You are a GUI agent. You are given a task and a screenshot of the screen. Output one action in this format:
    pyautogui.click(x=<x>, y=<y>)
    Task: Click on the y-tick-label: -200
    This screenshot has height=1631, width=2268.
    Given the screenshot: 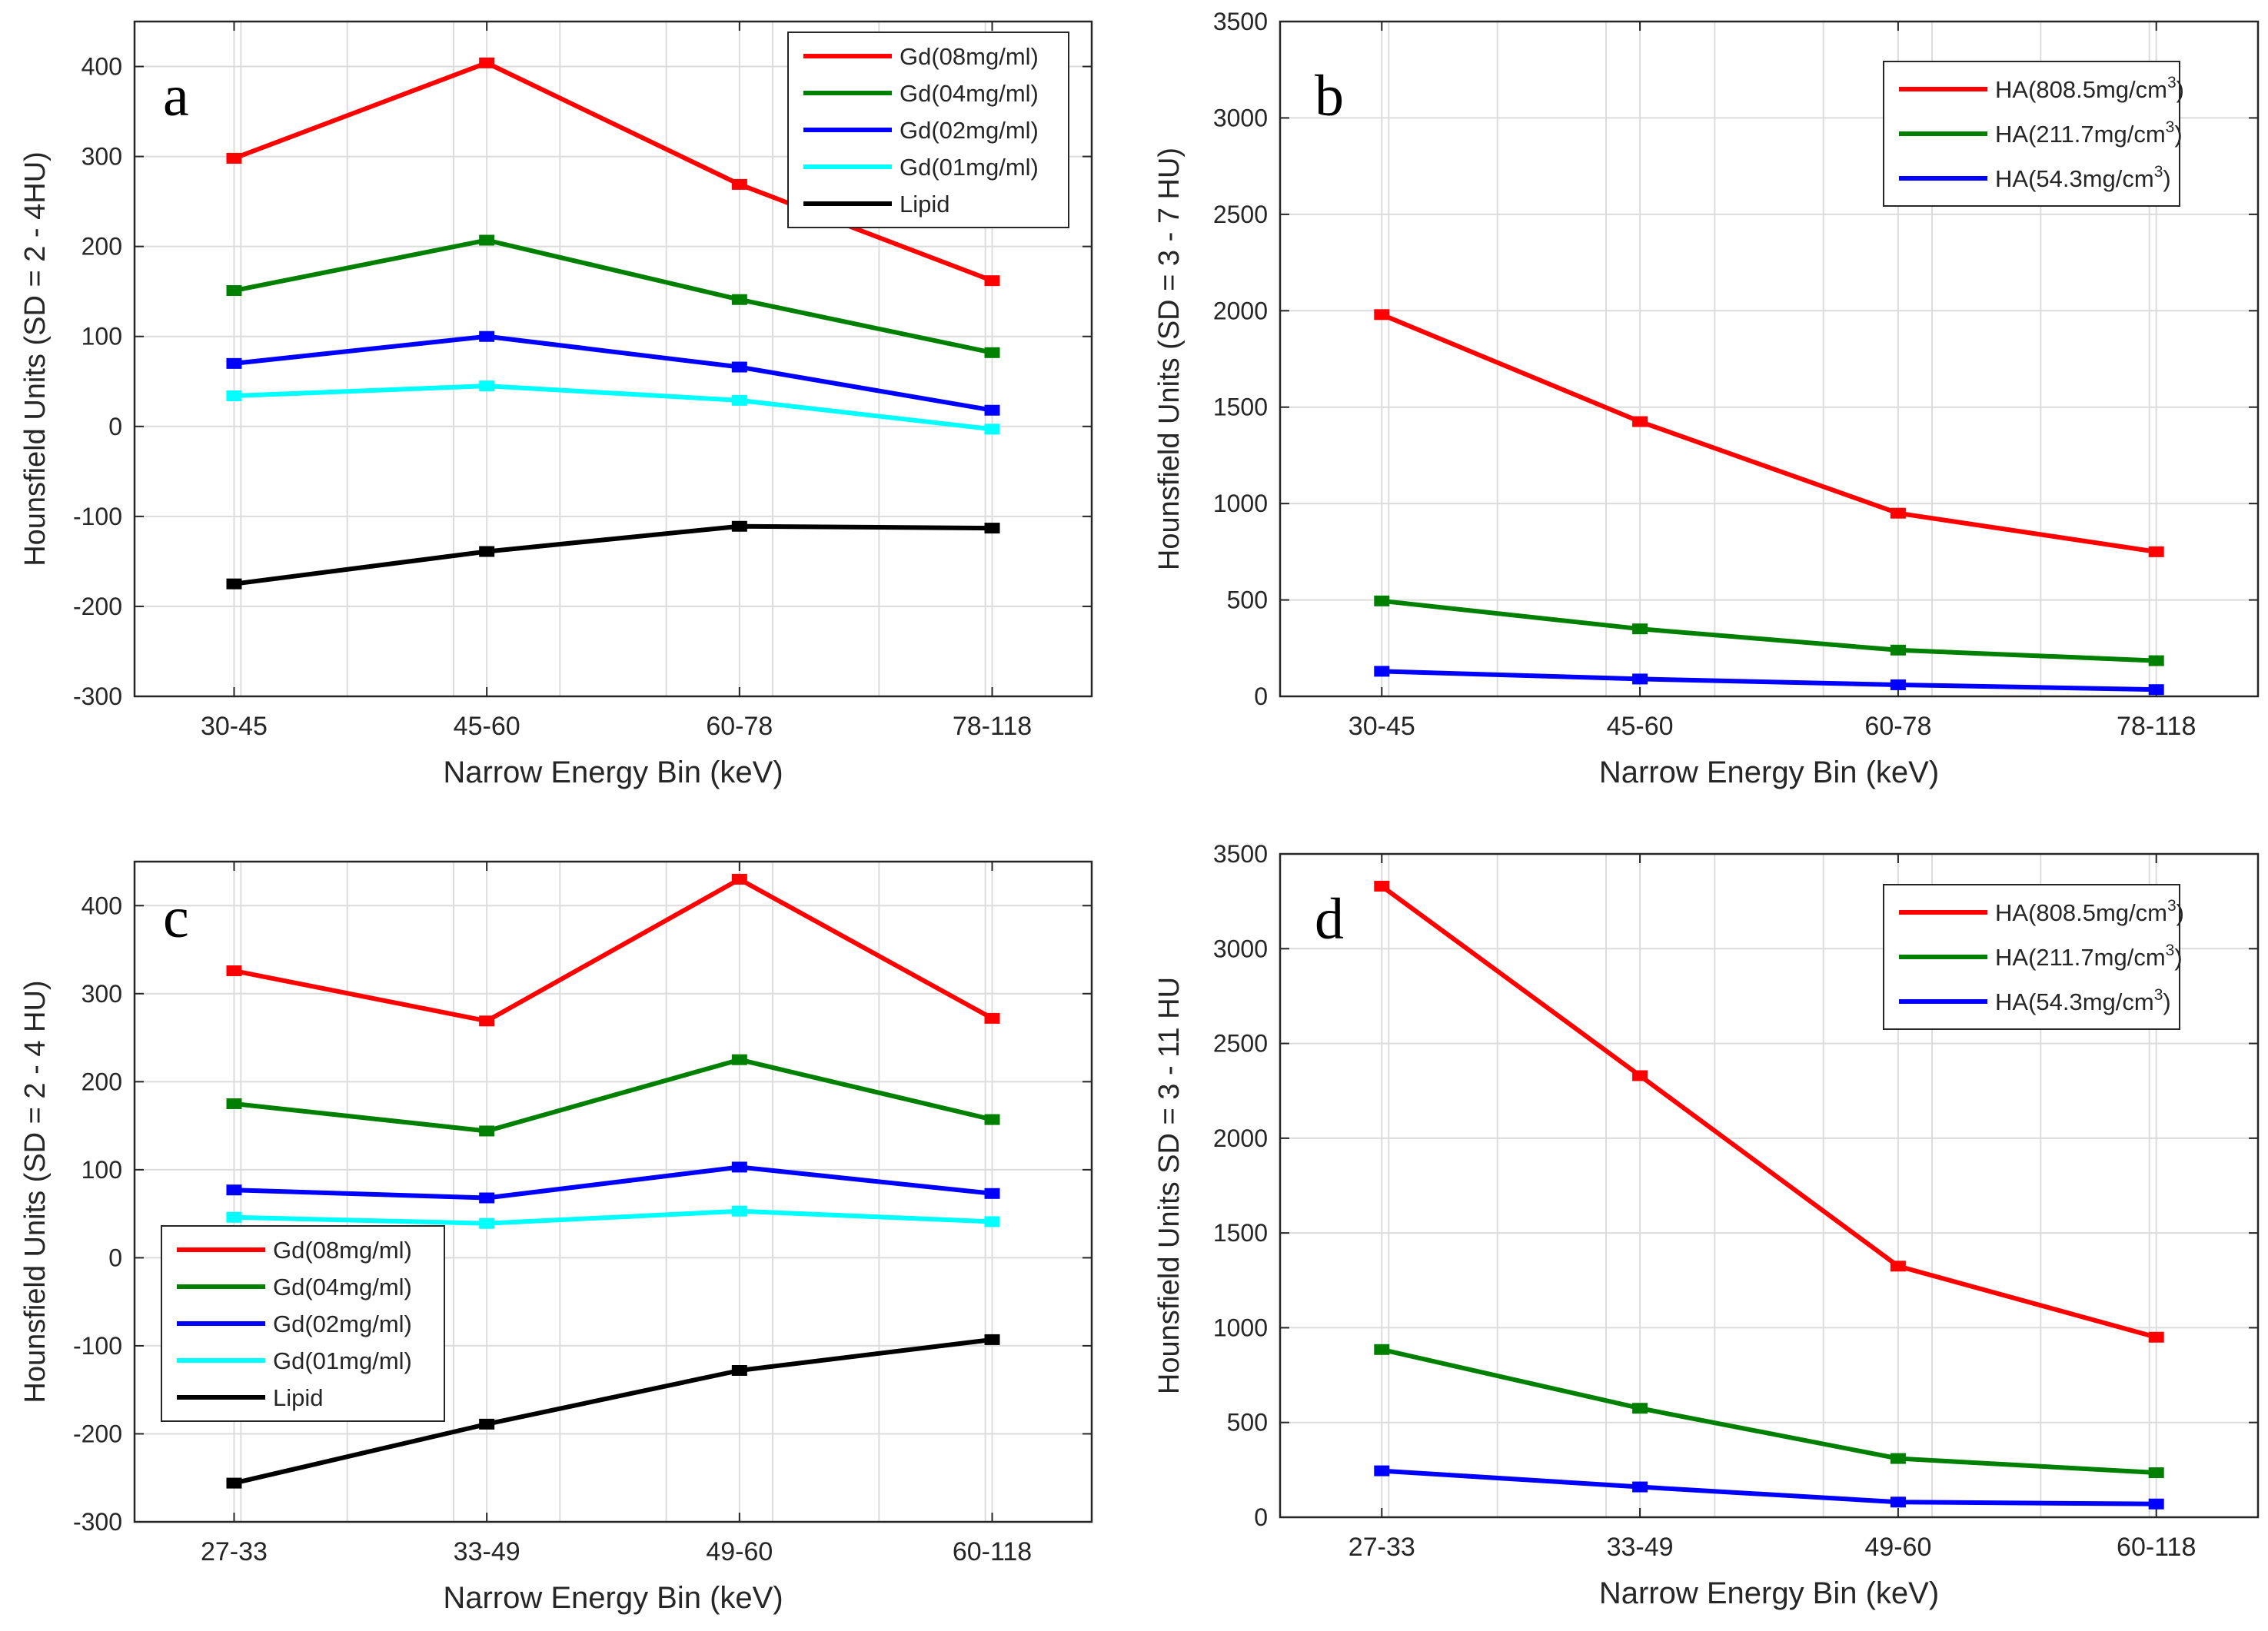 What is the action you would take?
    pyautogui.click(x=97, y=606)
    